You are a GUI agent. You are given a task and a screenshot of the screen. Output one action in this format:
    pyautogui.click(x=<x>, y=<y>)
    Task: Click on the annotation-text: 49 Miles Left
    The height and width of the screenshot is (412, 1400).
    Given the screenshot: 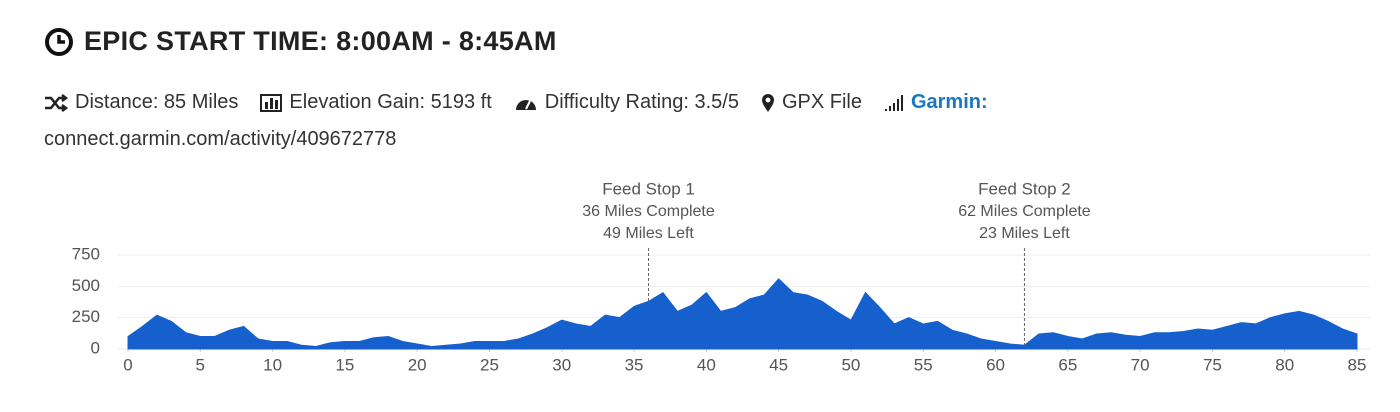 What is the action you would take?
    pyautogui.click(x=648, y=233)
    